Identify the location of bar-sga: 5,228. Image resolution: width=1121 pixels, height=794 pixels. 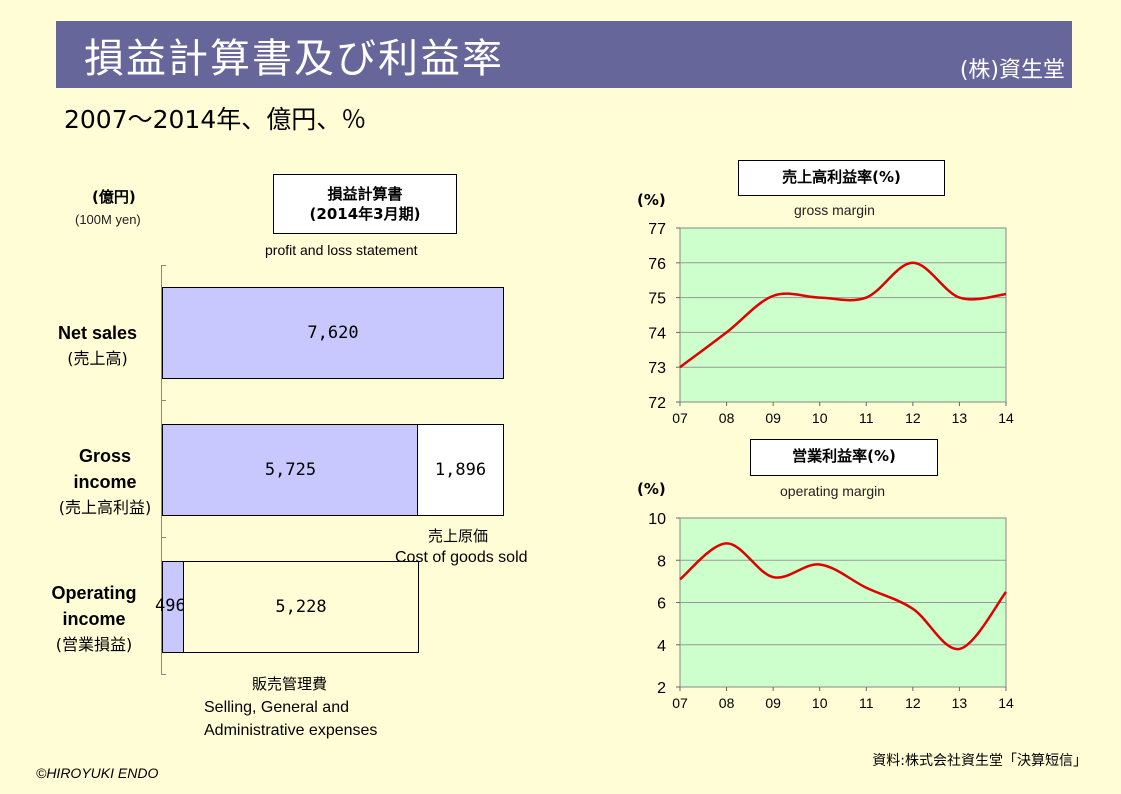
(301, 607).